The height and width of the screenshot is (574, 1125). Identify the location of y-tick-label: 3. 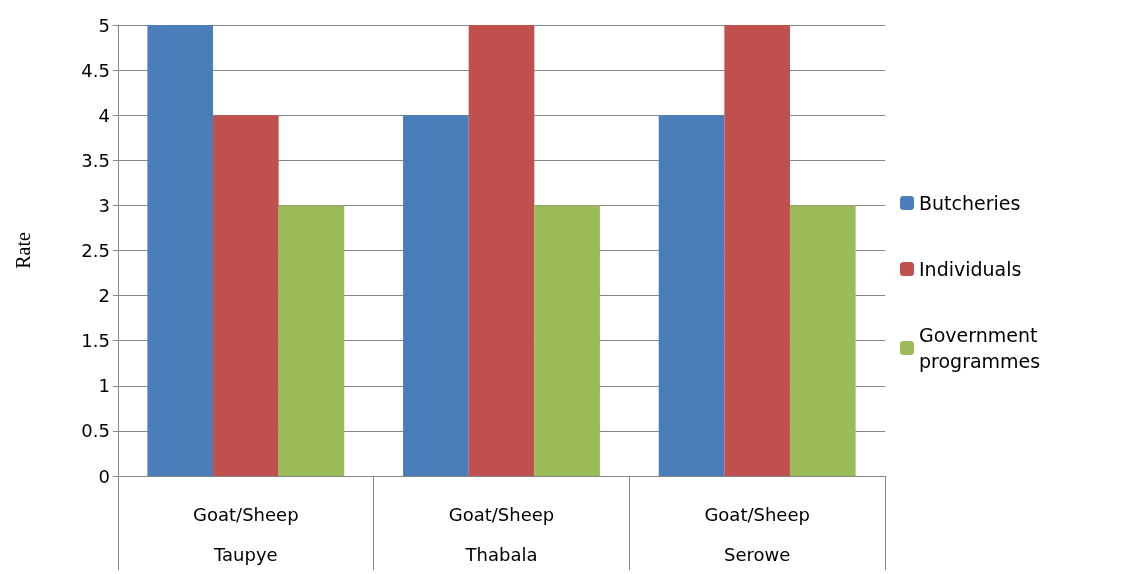
(104, 205).